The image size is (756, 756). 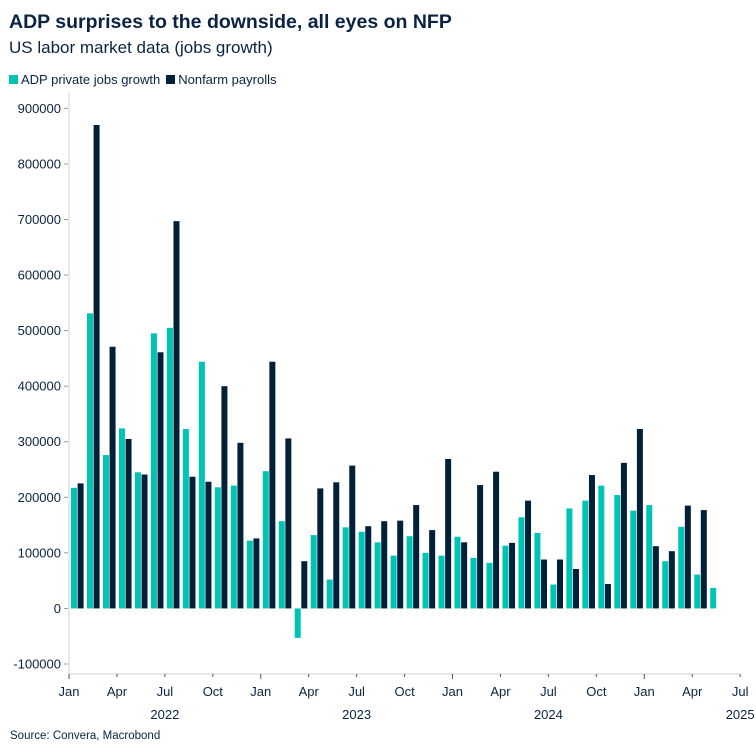 I want to click on legend: ADP private jobs growth Nonfarm payrolls, so click(x=142, y=79).